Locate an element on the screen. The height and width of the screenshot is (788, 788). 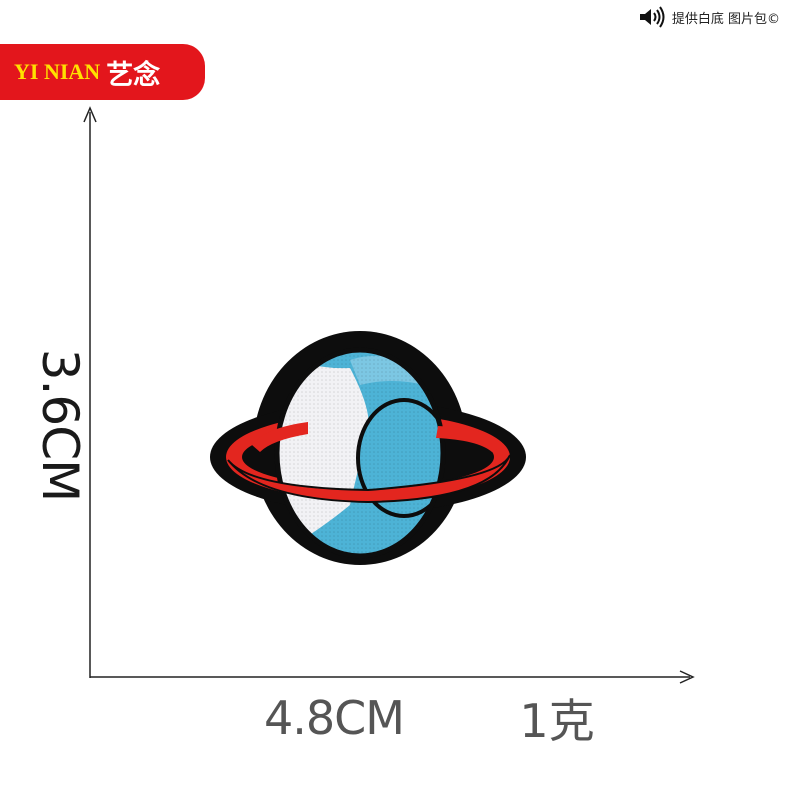
brand-name-latin: YI NIAN is located at coordinates (57, 71).